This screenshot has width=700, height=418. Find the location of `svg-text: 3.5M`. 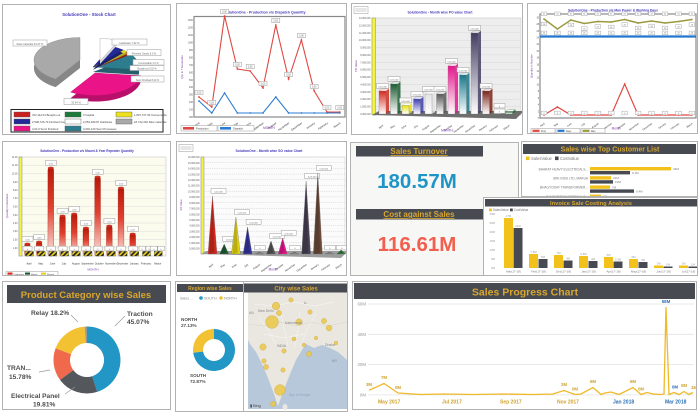

svg-text: 3.5M is located at coordinates (618, 259).